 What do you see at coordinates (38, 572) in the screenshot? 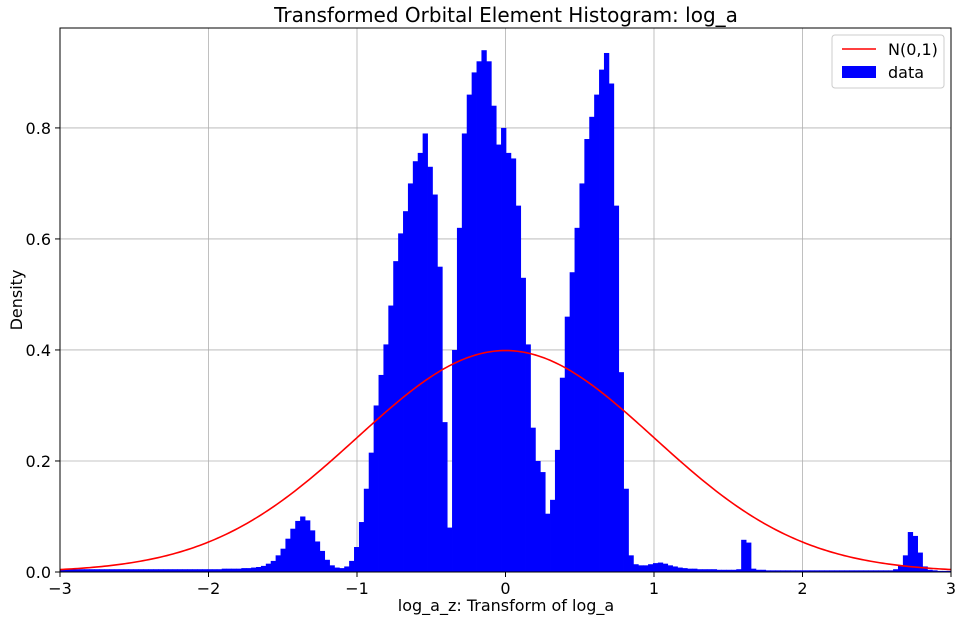
I see `y-tick-label: 0.0` at bounding box center [38, 572].